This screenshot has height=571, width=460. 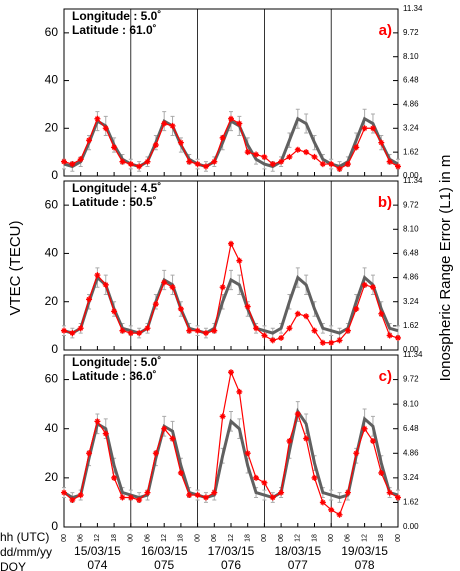 I want to click on y2-tick-label: 8.10, so click(x=411, y=228).